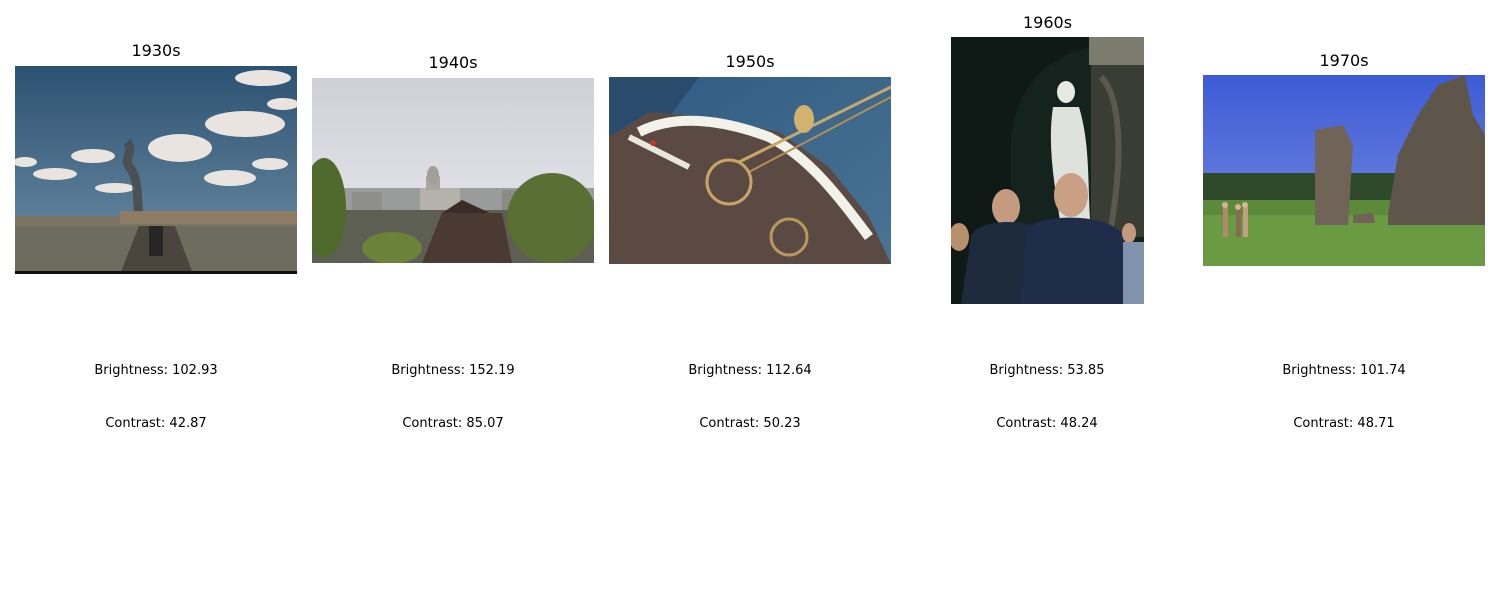  What do you see at coordinates (453, 62) in the screenshot?
I see `panel-title-1940s: 1940s` at bounding box center [453, 62].